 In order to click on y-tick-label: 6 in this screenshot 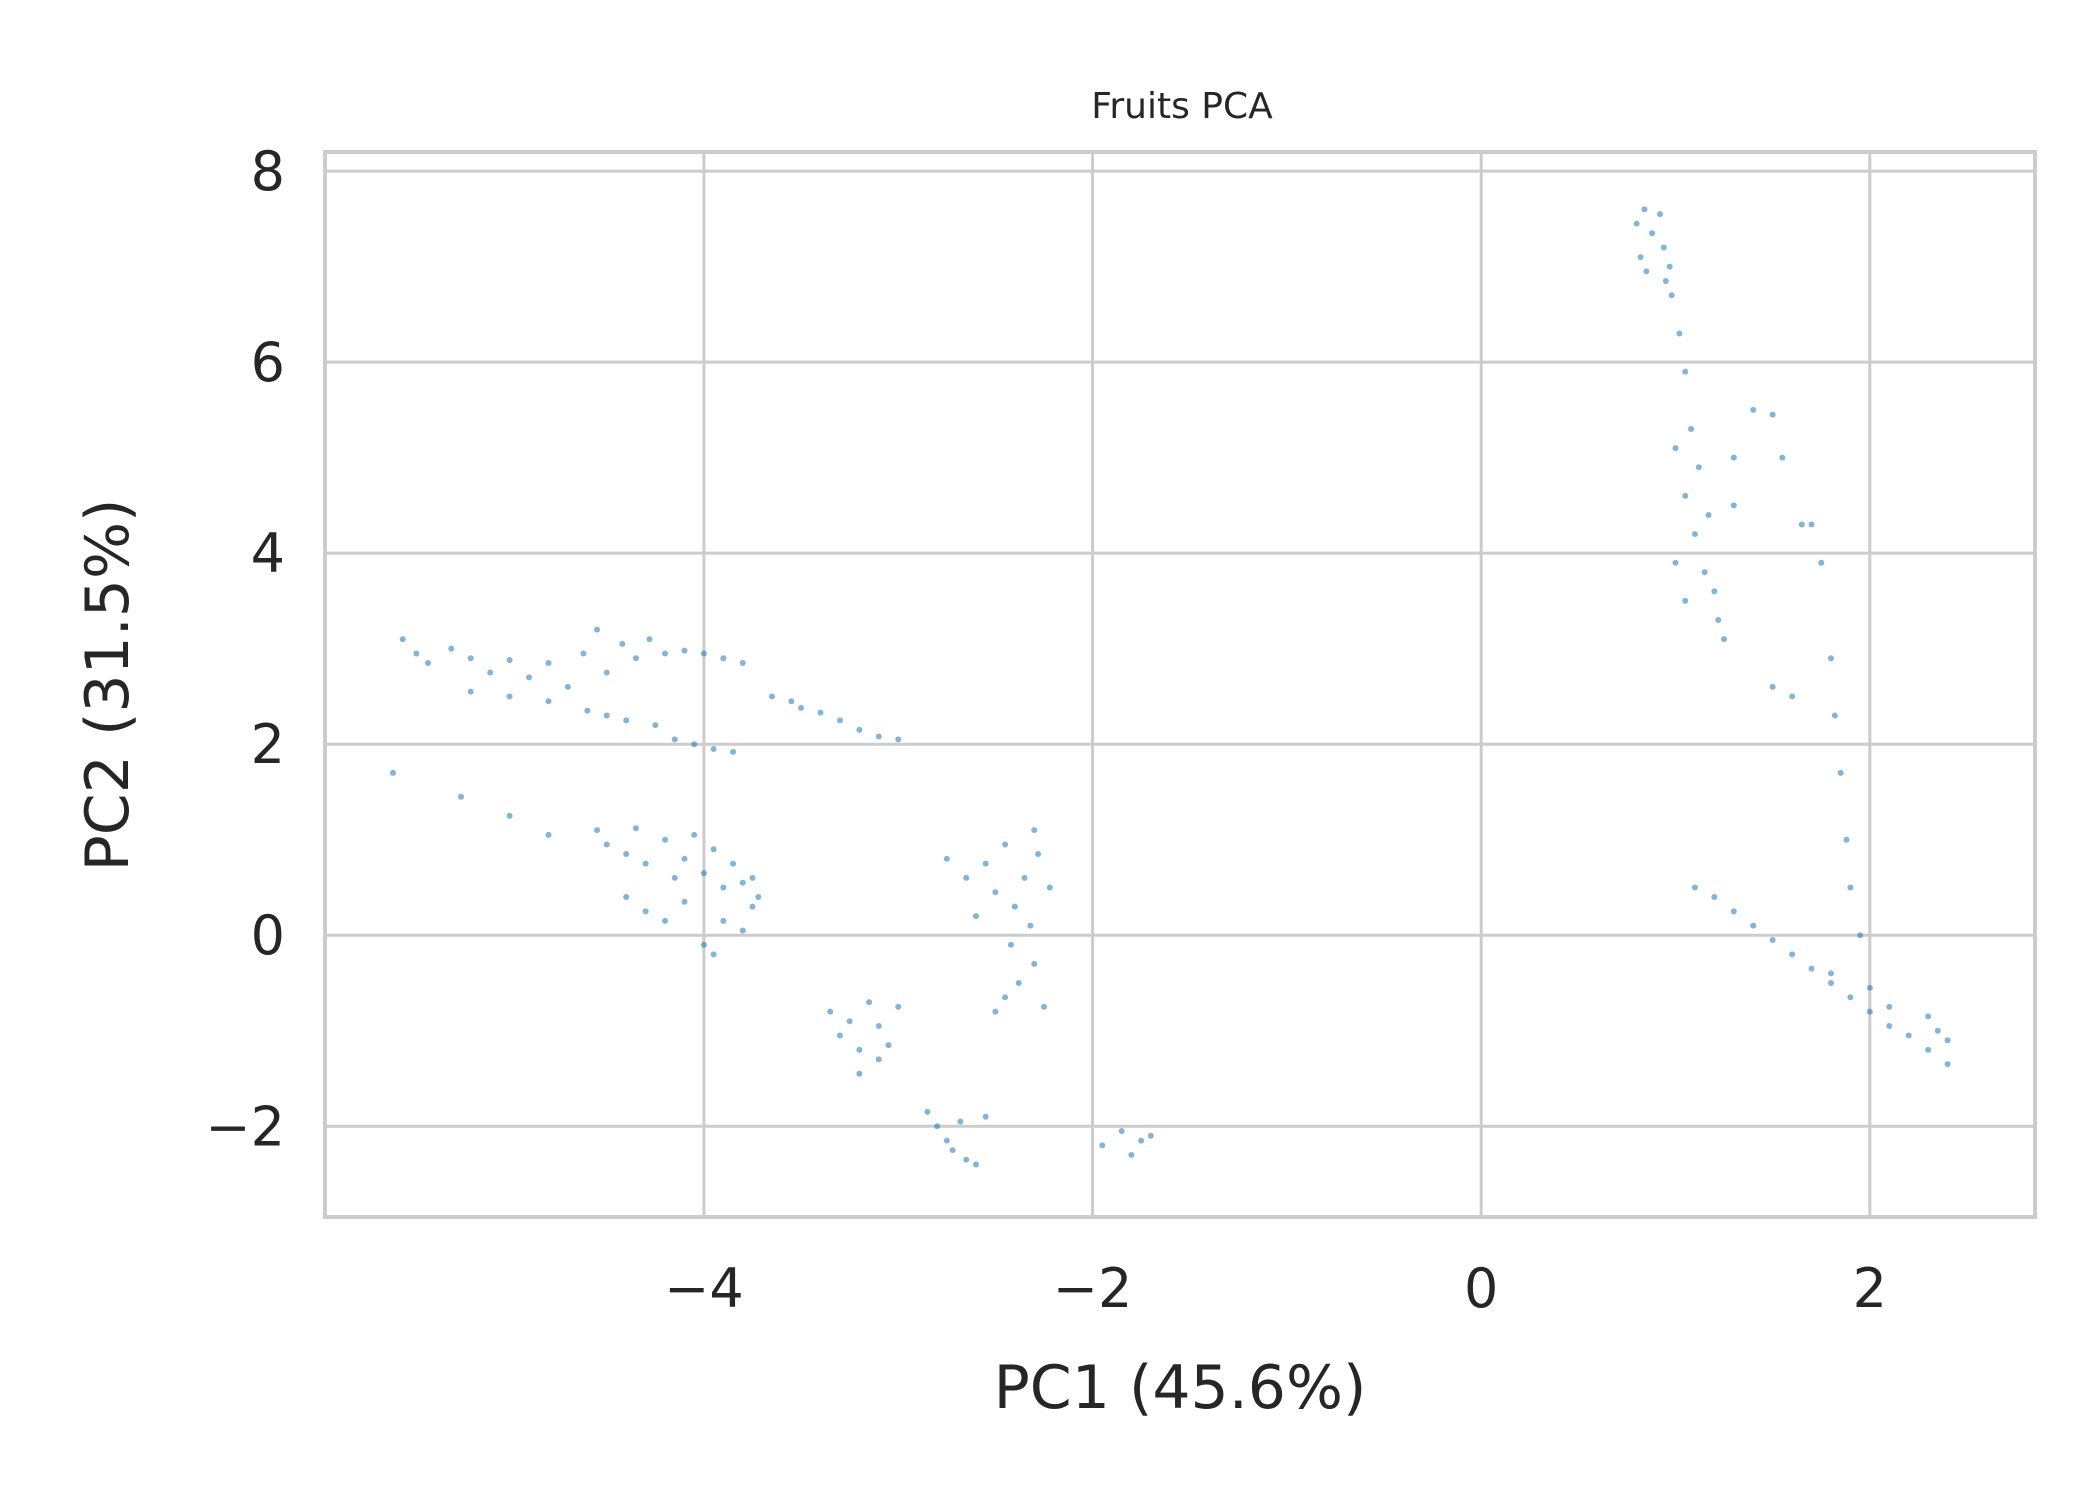, I will do `click(268, 362)`.